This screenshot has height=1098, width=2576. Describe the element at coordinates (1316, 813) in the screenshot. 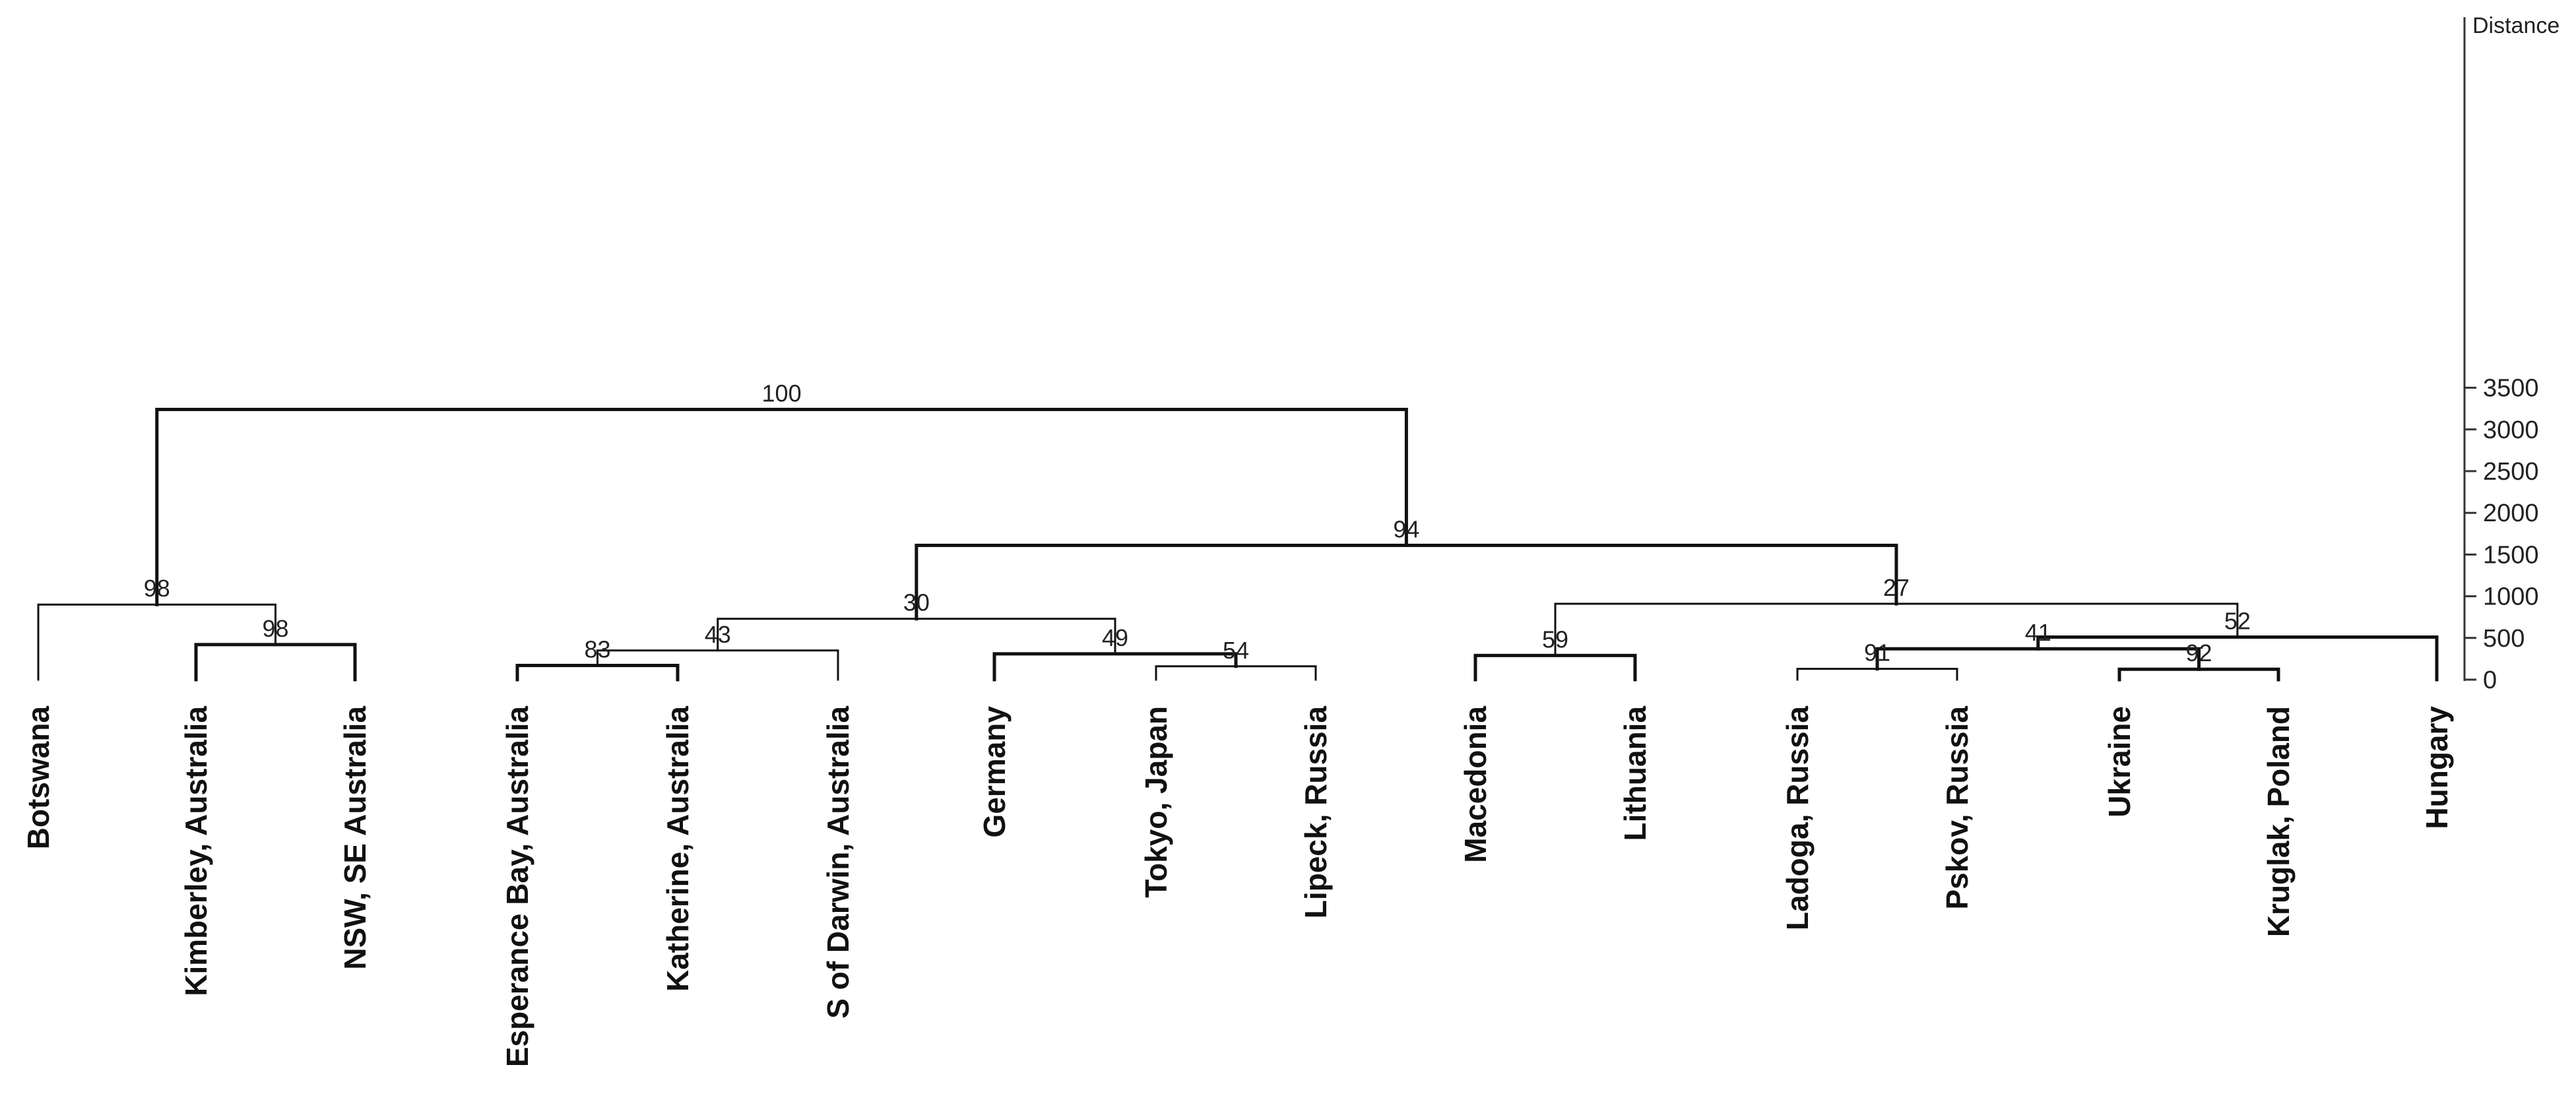

I see `leaf-label: Lipeck, Russia` at that location.